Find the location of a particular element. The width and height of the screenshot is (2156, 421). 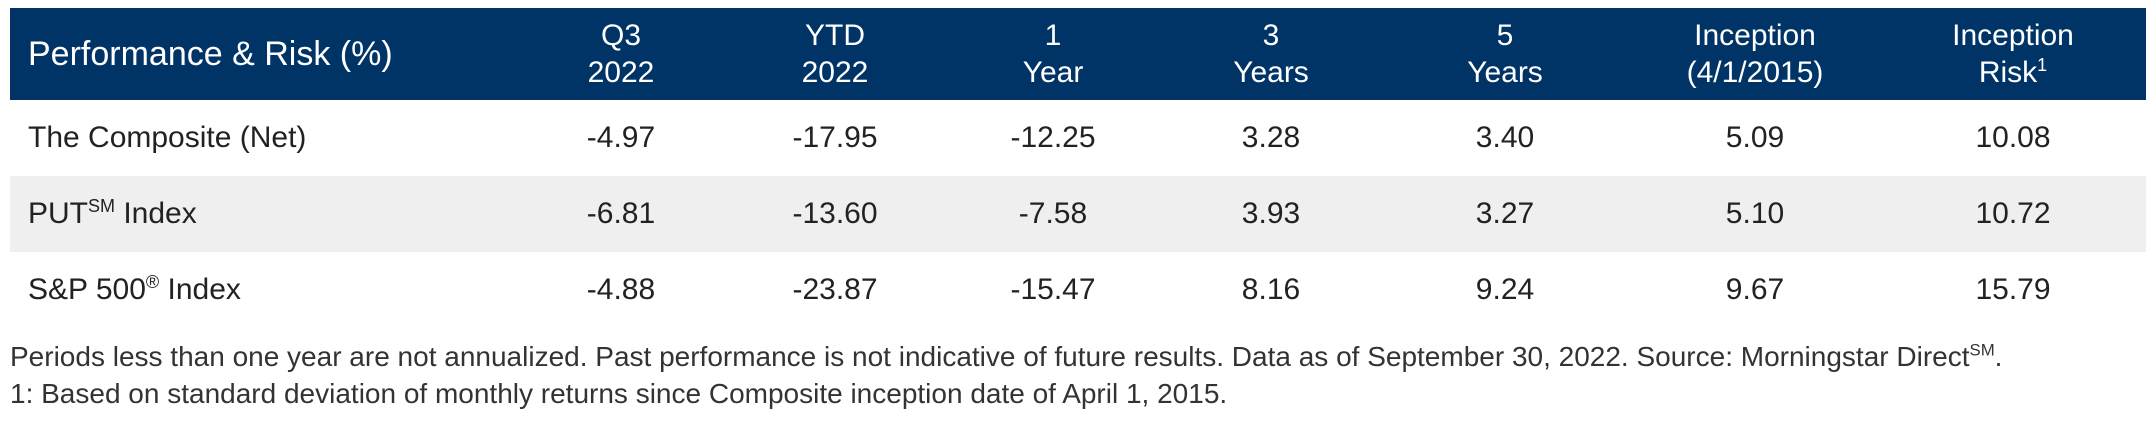

table-cell: -23.87 is located at coordinates (835, 289).